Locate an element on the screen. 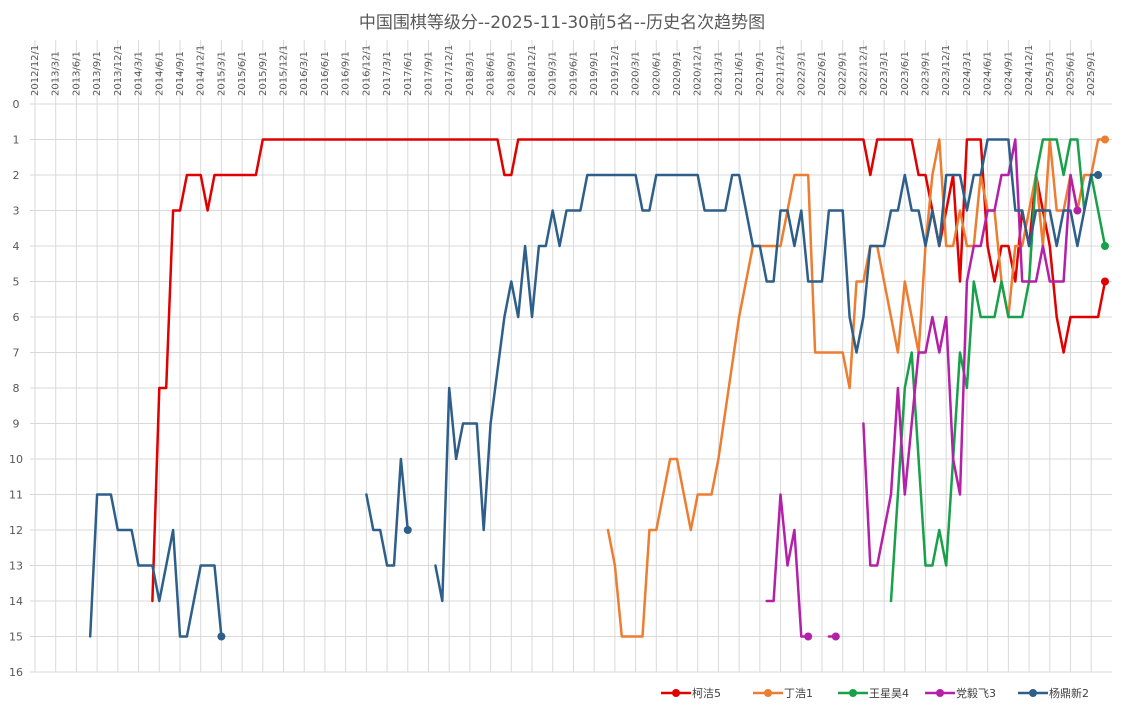 Image resolution: width=1124 pixels, height=718 pixels. x-tick-label-45: 2024/3/1 is located at coordinates (967, 73).